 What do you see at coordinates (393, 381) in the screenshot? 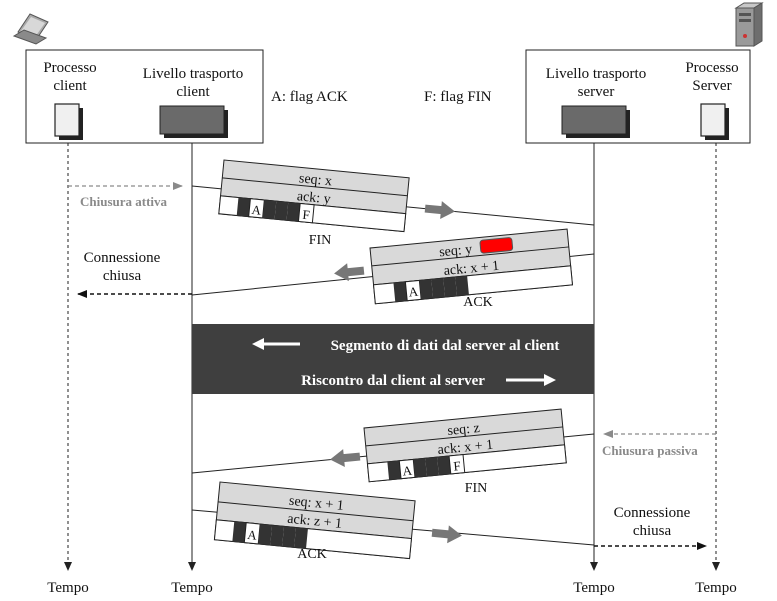
I see `band-line-2: Riscontro dal client al server` at bounding box center [393, 381].